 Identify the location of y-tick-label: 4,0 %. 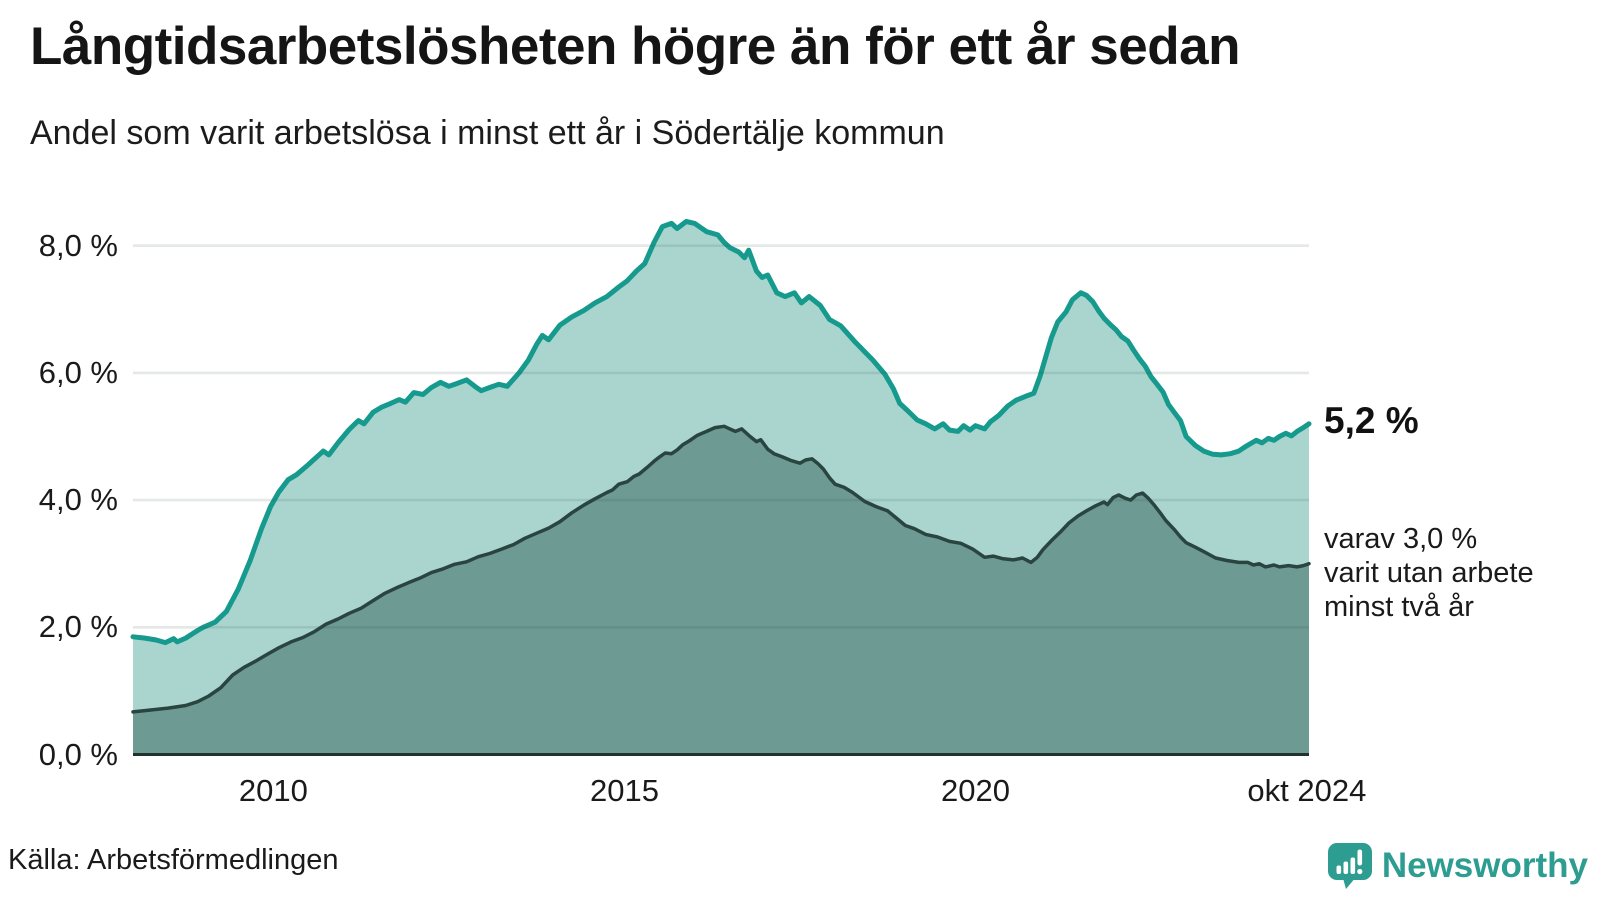
(78, 500).